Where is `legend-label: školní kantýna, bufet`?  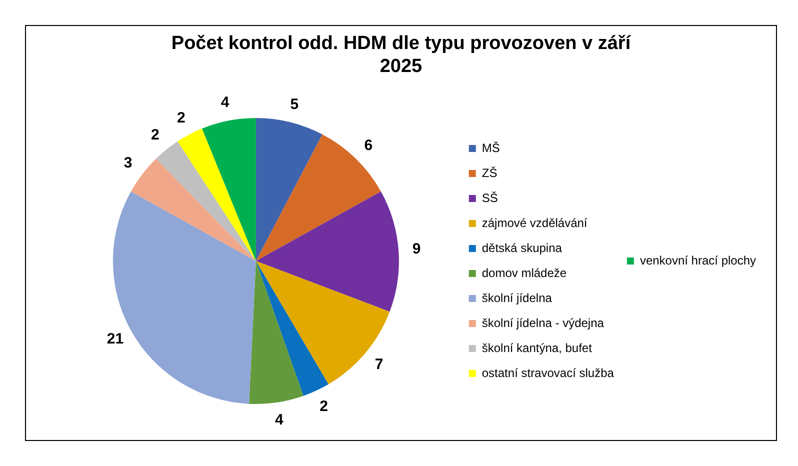 legend-label: školní kantýna, bufet is located at coordinates (537, 347).